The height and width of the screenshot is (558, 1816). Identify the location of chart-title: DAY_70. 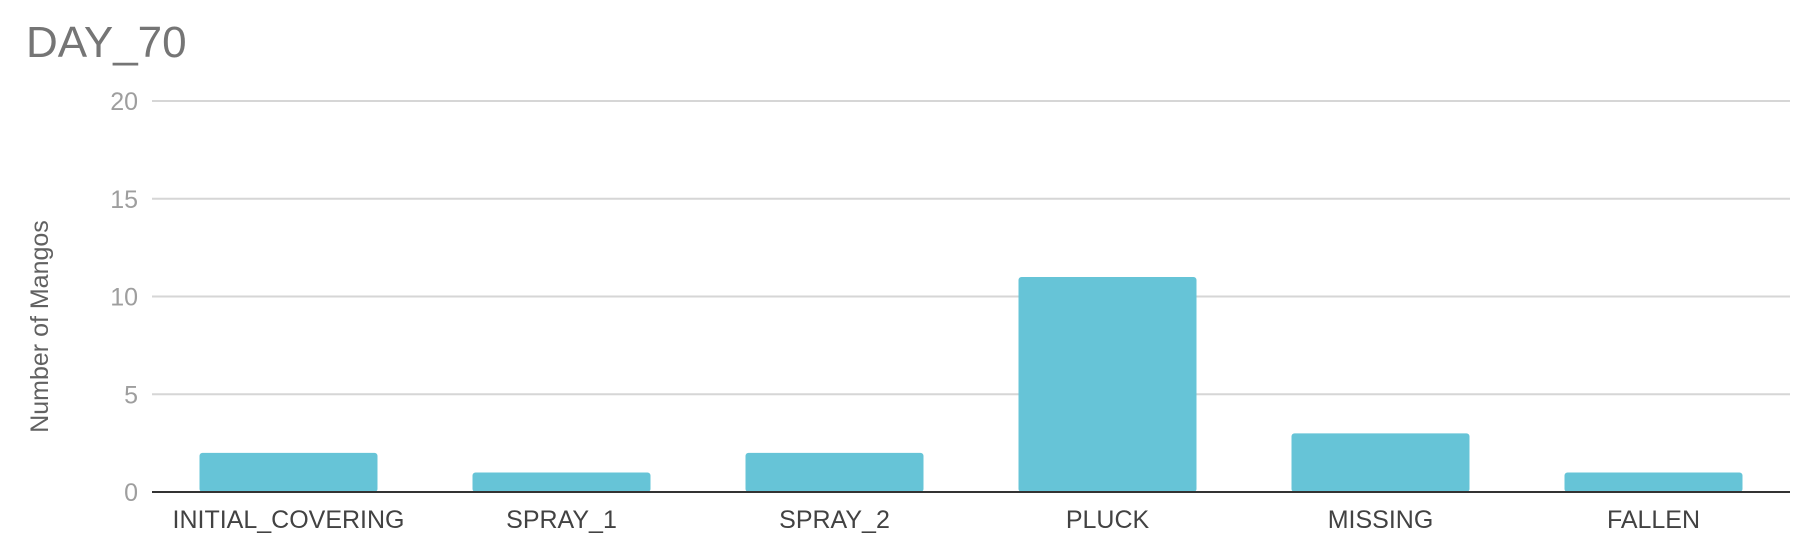
(106, 42).